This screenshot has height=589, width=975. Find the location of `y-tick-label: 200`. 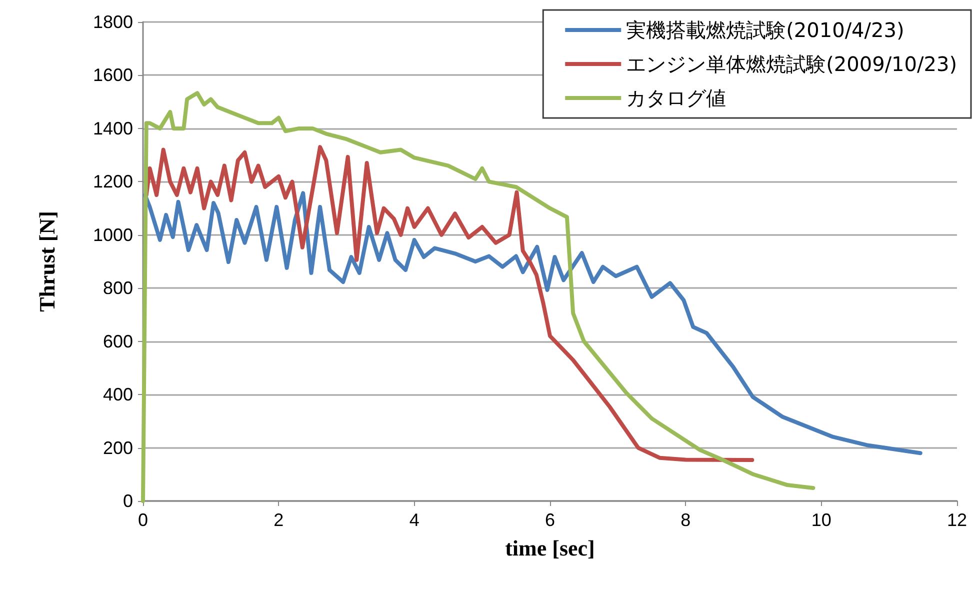

y-tick-label: 200 is located at coordinates (117, 448).